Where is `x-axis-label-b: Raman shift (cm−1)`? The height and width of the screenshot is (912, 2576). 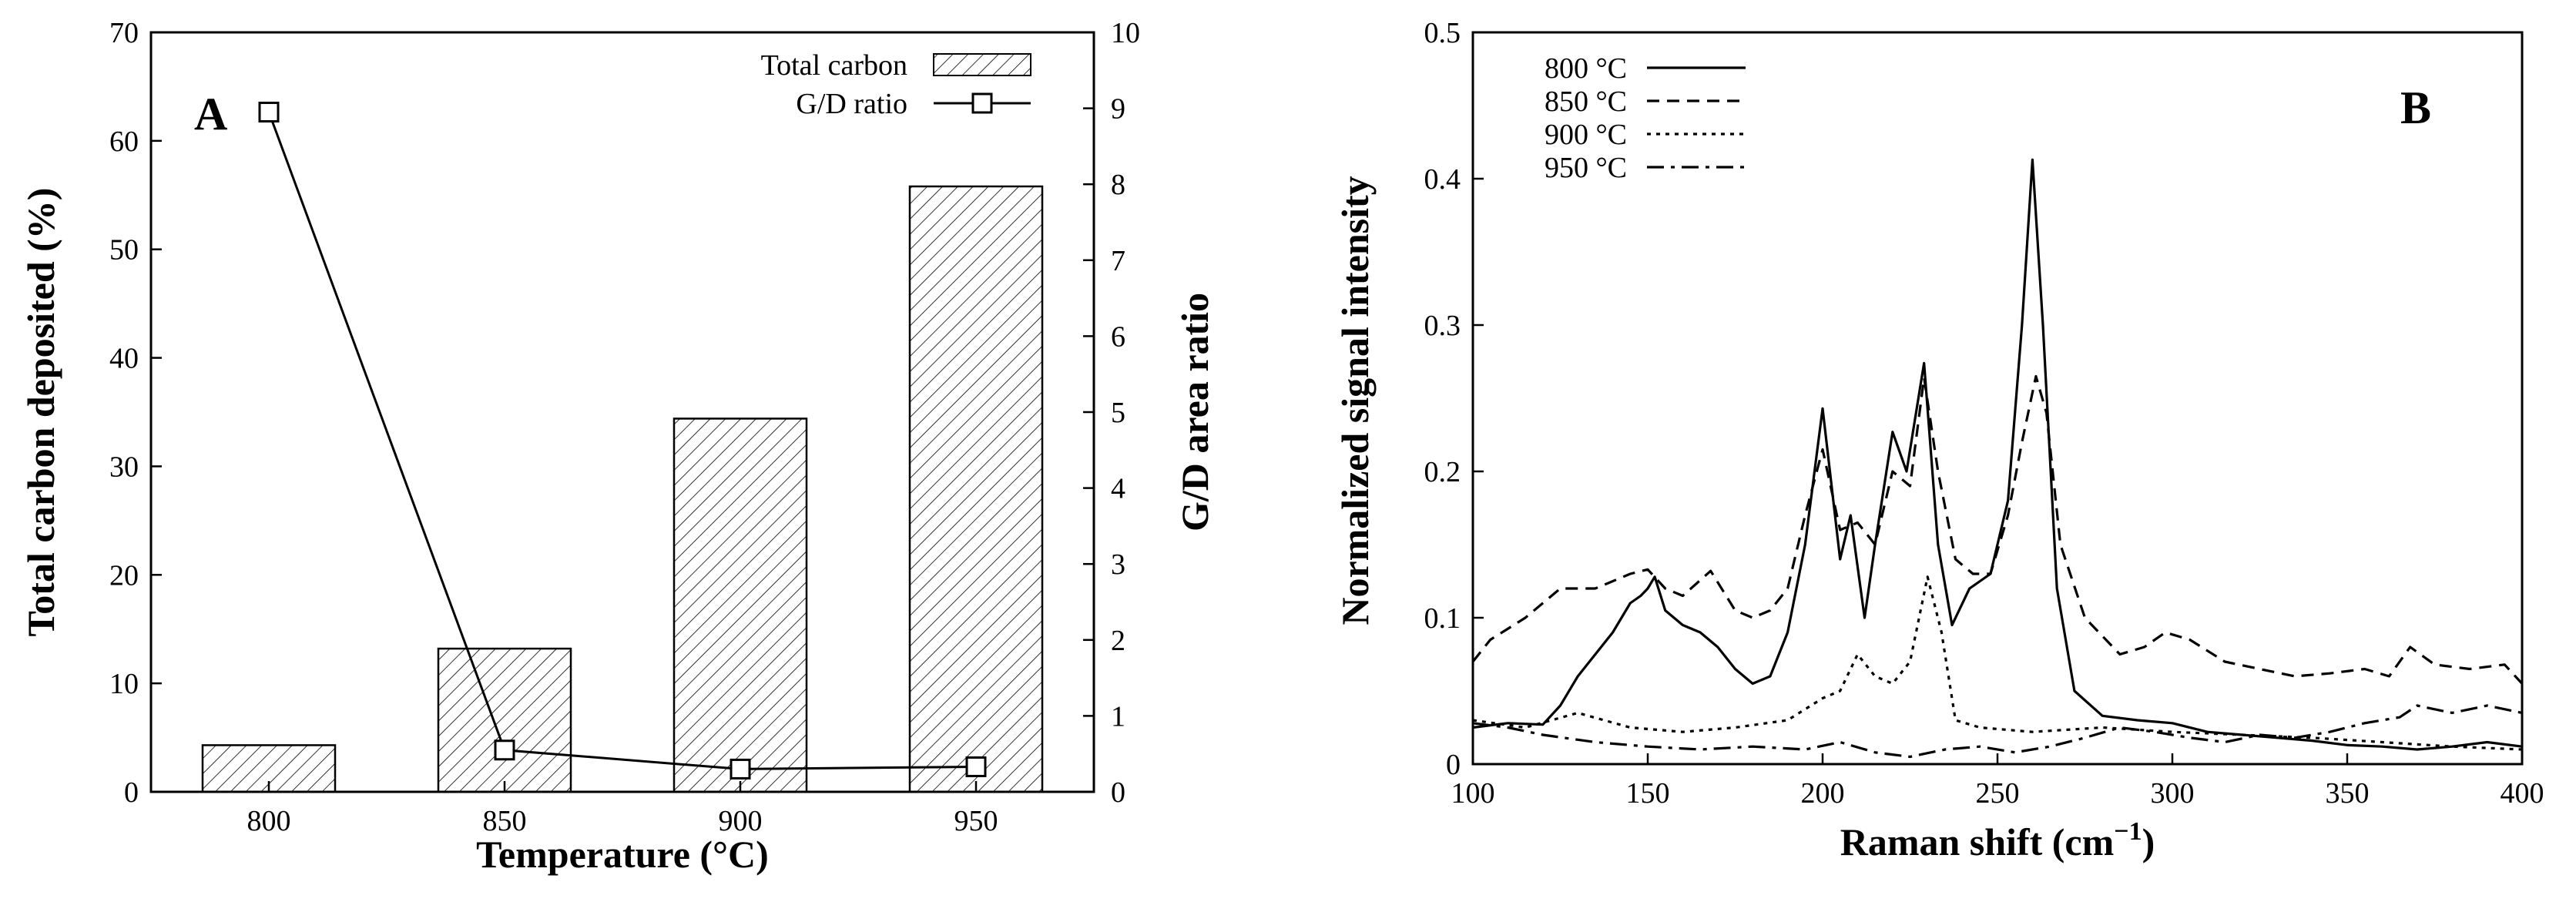
x-axis-label-b: Raman shift (cm−1) is located at coordinates (1997, 840).